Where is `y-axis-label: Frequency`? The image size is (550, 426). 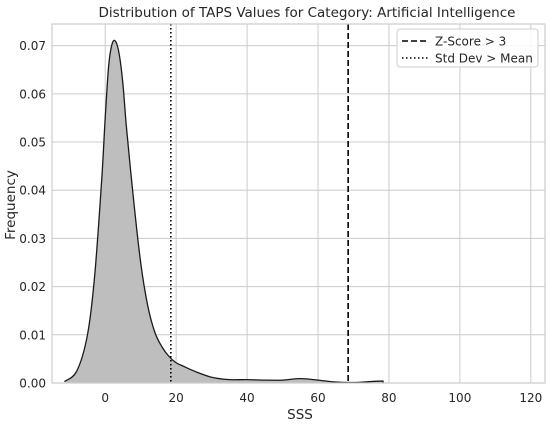
y-axis-label: Frequency is located at coordinates (11, 205).